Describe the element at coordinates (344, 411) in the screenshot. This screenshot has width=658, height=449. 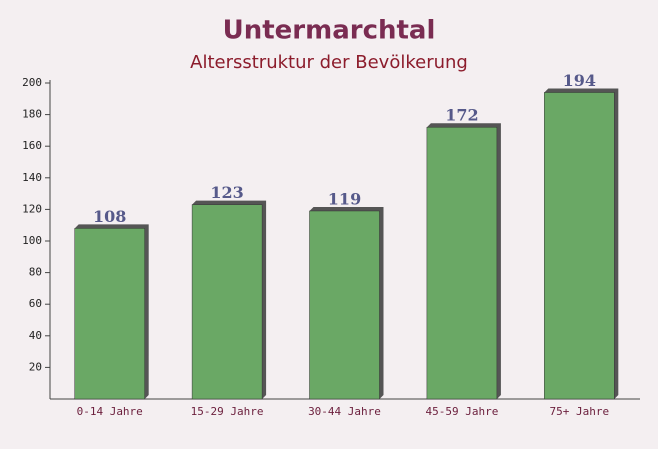
I see `x-tick-label: 30-44 Jahre` at that location.